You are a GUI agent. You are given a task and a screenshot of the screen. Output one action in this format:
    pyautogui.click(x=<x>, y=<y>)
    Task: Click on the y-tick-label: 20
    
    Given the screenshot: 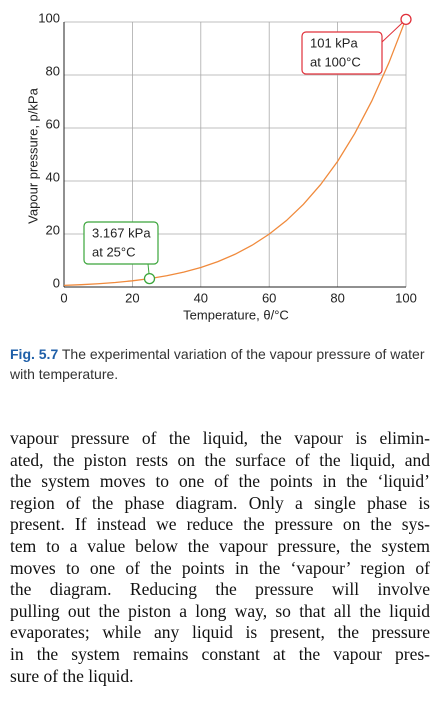 What is the action you would take?
    pyautogui.click(x=53, y=229)
    